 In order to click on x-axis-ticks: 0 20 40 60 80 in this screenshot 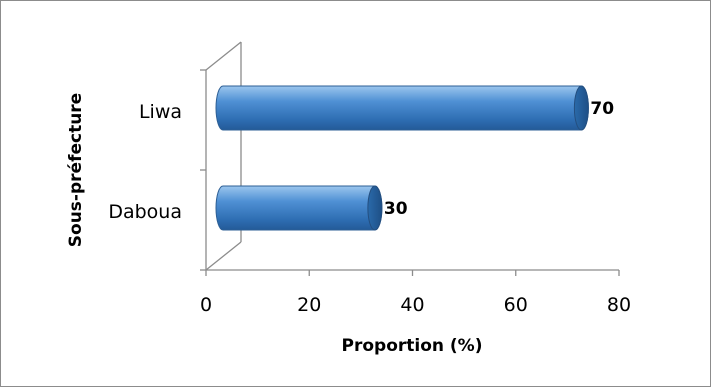, I will do `click(415, 293)`.